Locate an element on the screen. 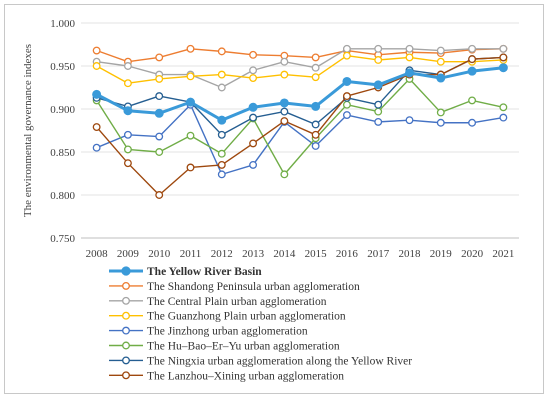  y-tick-label: 0.750 is located at coordinates (62, 239).